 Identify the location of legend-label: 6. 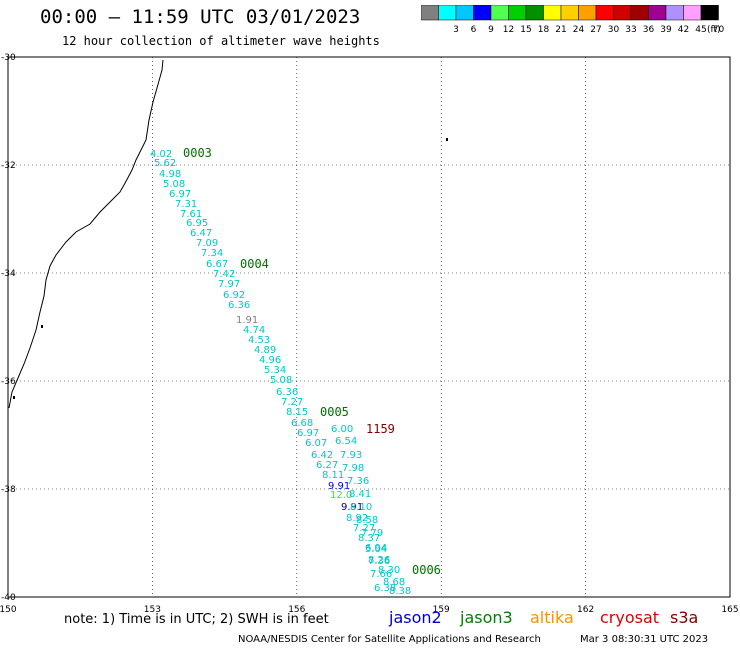
(474, 30).